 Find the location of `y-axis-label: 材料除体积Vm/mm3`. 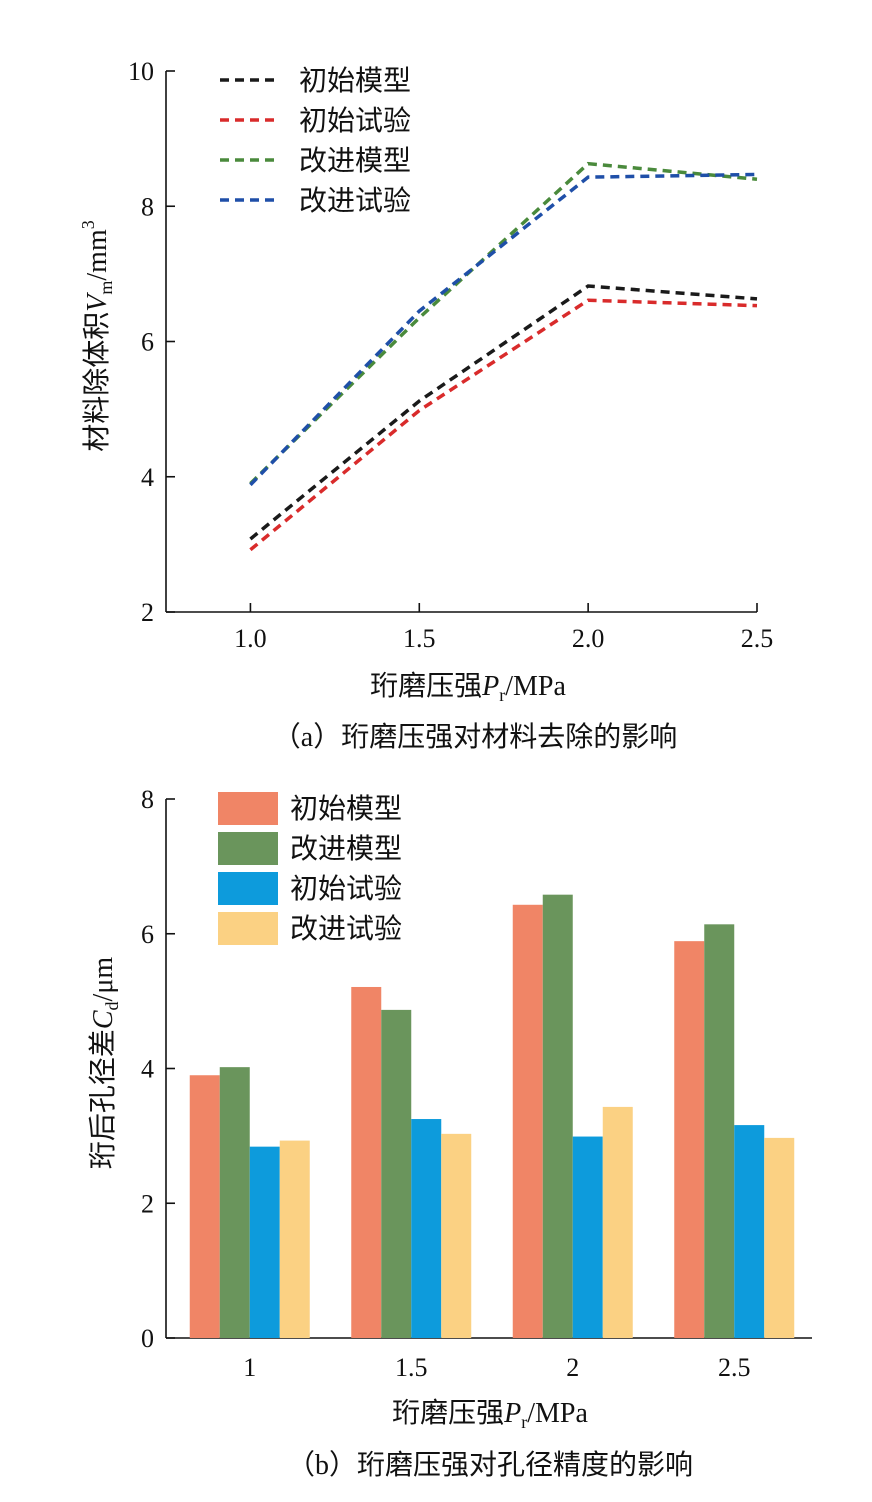

y-axis-label: 材料除体积Vm/mm3 is located at coordinates (97, 335).